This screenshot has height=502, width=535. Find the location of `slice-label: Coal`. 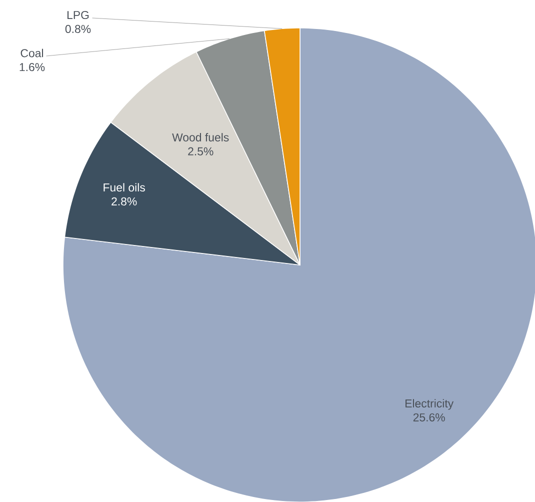

slice-label: Coal is located at coordinates (32, 53).